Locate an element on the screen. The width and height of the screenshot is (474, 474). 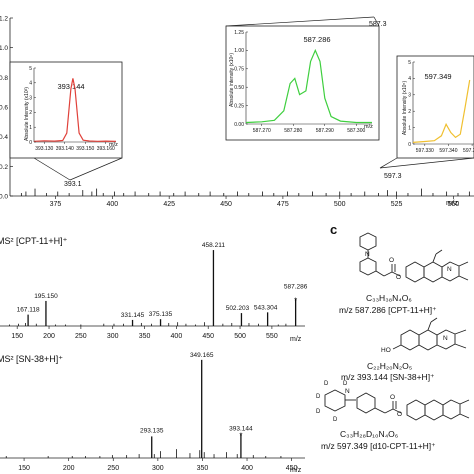
y-tick-label-4: 0.8 is located at coordinates (4, 78).